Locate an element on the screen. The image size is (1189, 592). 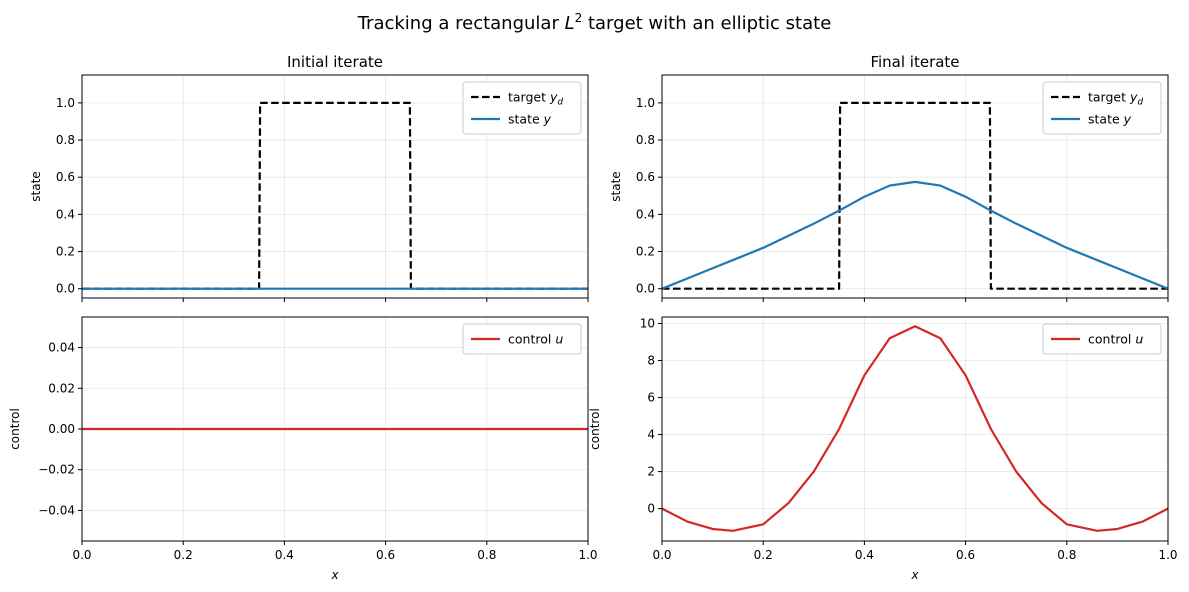
y-tick-label: 6 is located at coordinates (651, 398).